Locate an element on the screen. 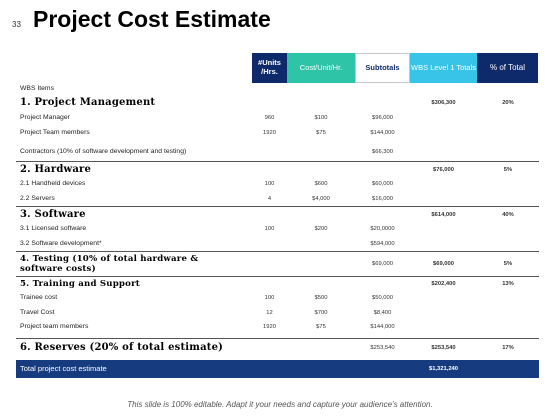 The width and height of the screenshot is (560, 420). table-row: Project team members 1920 $75 $144,000 is located at coordinates (277, 327).